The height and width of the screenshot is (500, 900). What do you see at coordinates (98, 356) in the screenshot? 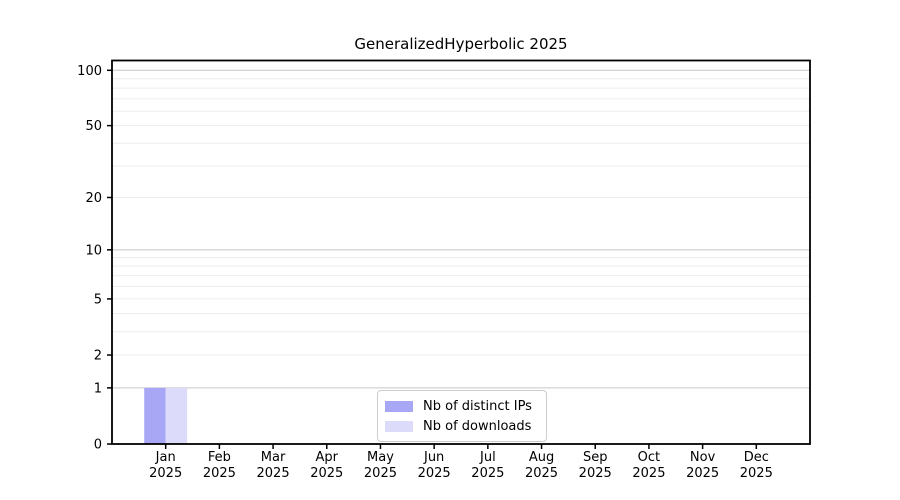
I see `y-tick-label: 2` at bounding box center [98, 356].